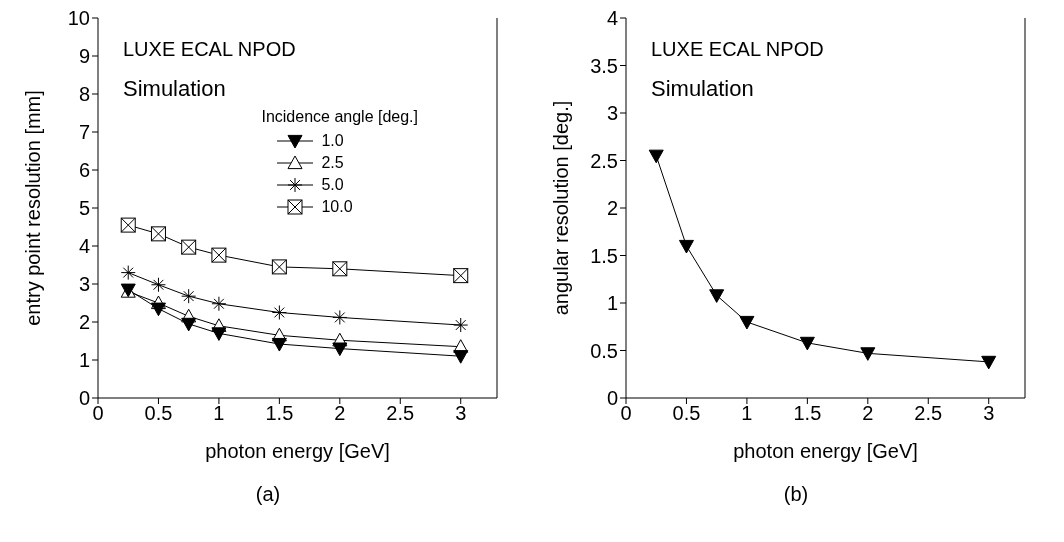  I want to click on y-axis-title: angular resolution [deg.], so click(561, 208).